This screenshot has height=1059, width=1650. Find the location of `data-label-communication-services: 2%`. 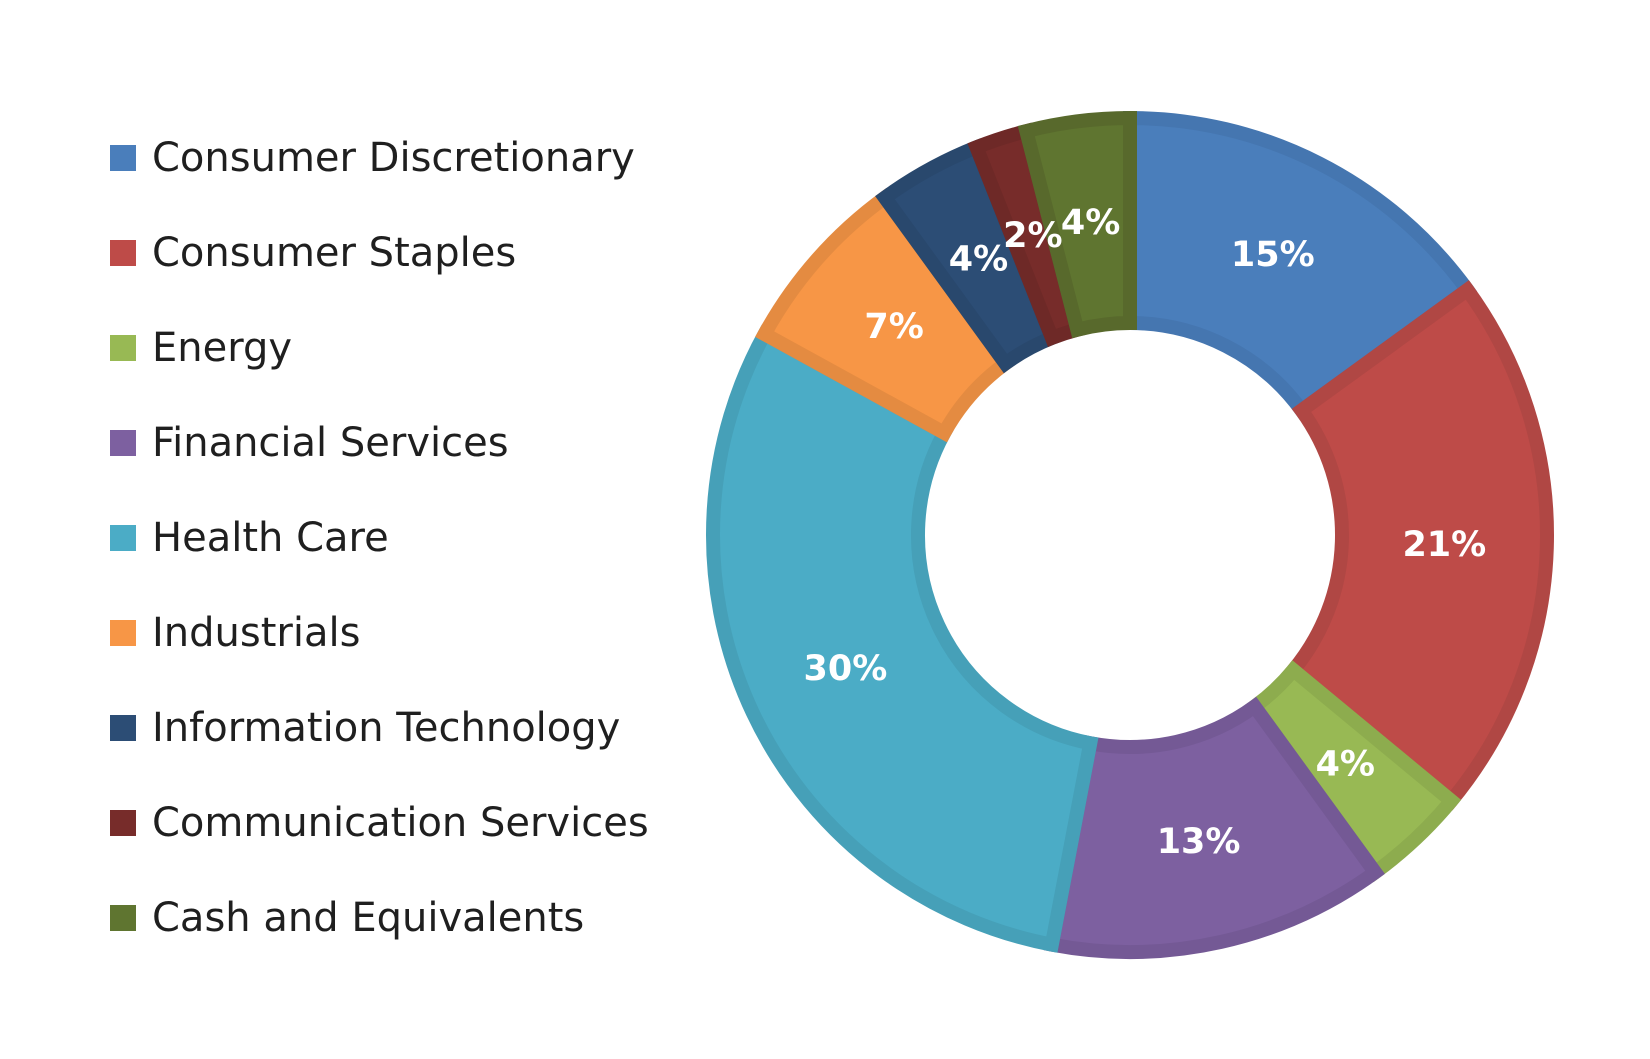

data-label-communication-services: 2% is located at coordinates (1032, 236).